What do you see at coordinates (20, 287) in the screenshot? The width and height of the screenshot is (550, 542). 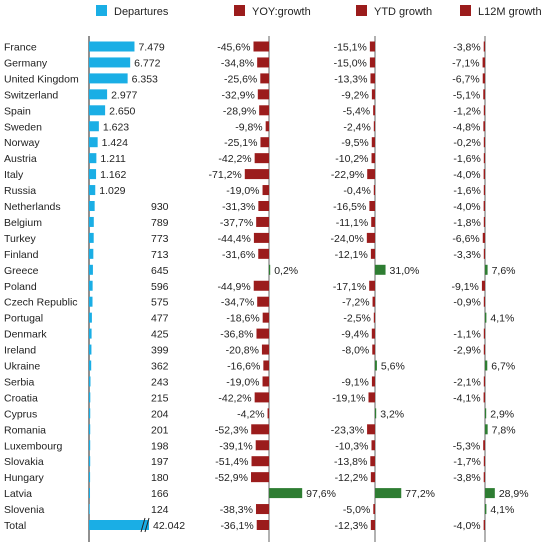 I see `country-label: Poland` at bounding box center [20, 287].